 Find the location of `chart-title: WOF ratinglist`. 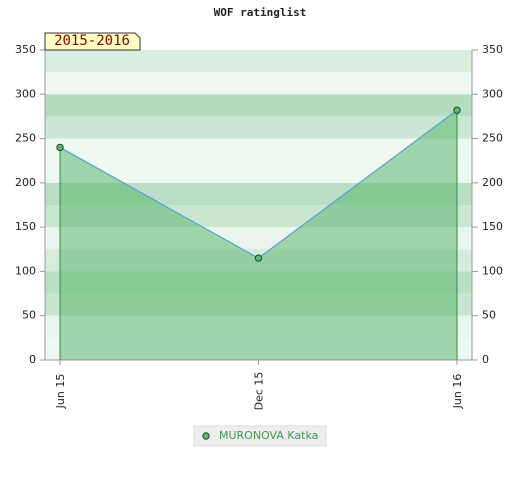

chart-title: WOF ratinglist is located at coordinates (260, 12).